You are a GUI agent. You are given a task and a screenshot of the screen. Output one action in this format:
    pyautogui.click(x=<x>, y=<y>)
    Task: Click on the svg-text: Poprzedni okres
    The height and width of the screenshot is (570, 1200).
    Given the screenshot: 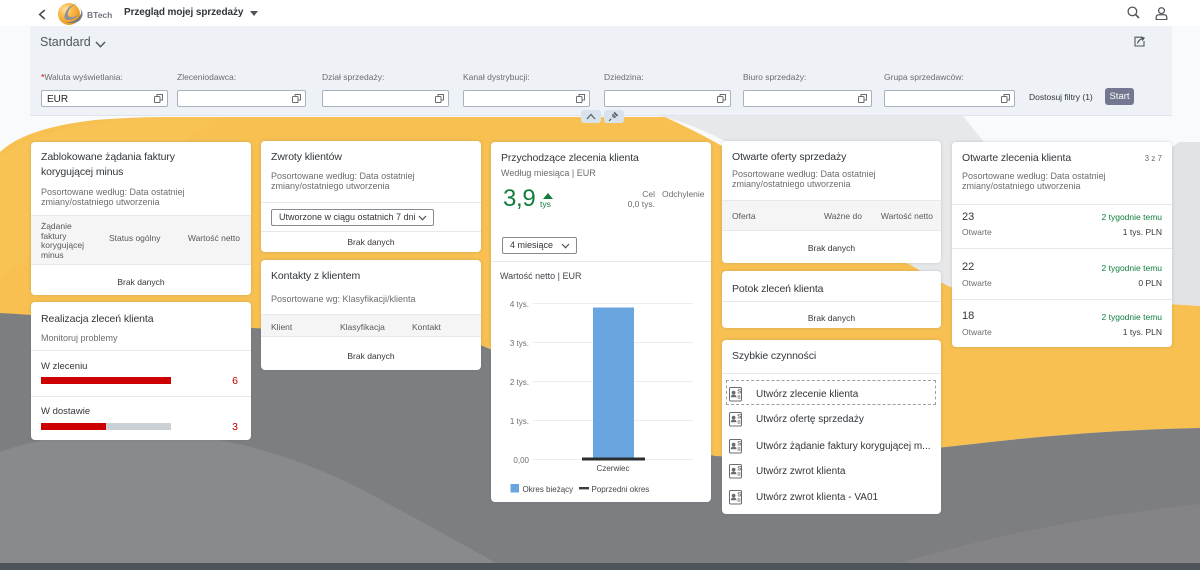 What is the action you would take?
    pyautogui.click(x=621, y=489)
    